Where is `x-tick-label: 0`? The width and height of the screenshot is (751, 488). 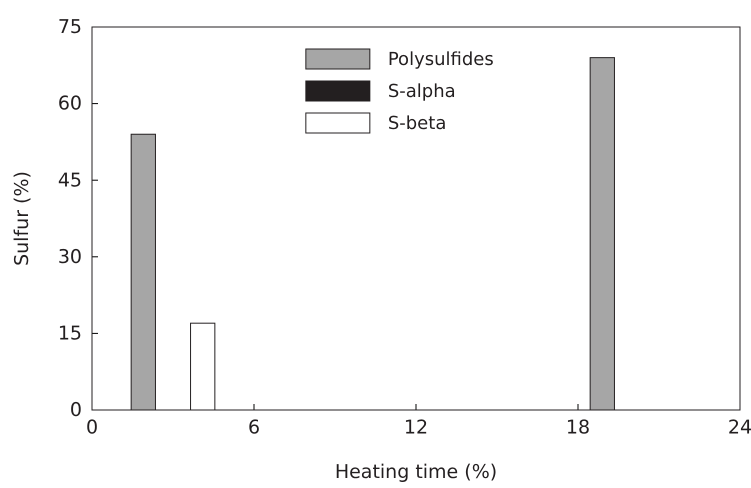
x-tick-label: 0 is located at coordinates (92, 427).